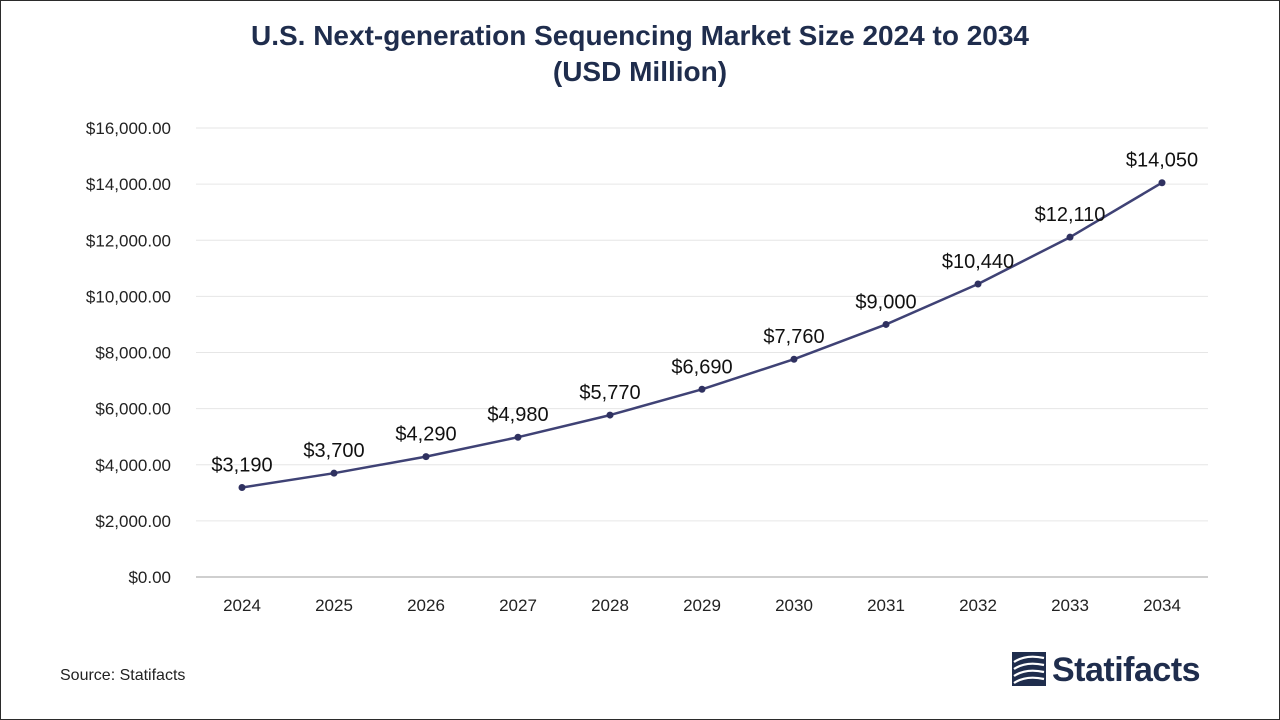 This screenshot has height=720, width=1280. What do you see at coordinates (149, 577) in the screenshot?
I see `y-tick-label: $0.00` at bounding box center [149, 577].